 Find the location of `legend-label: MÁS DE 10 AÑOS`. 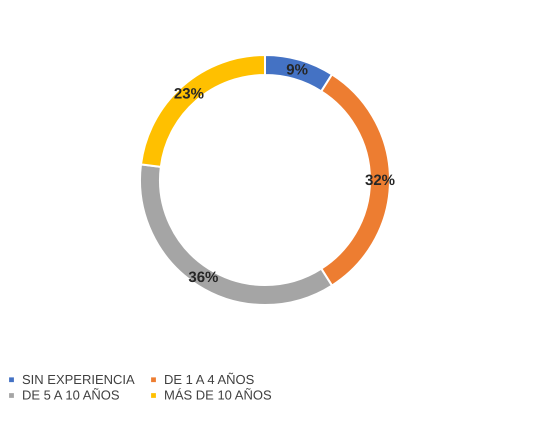

legend-label: MÁS DE 10 AÑOS is located at coordinates (218, 395).